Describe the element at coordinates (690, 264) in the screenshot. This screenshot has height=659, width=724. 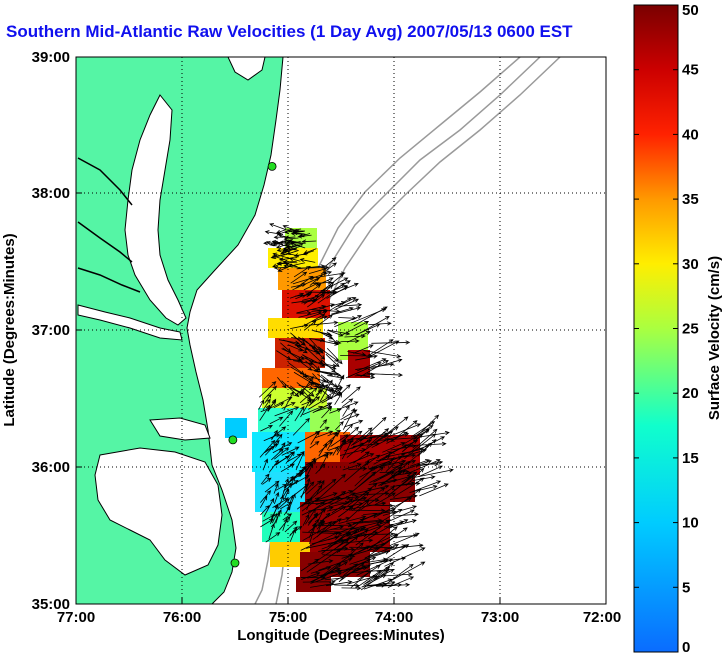
I see `colorbar-tick-label: 30` at that location.